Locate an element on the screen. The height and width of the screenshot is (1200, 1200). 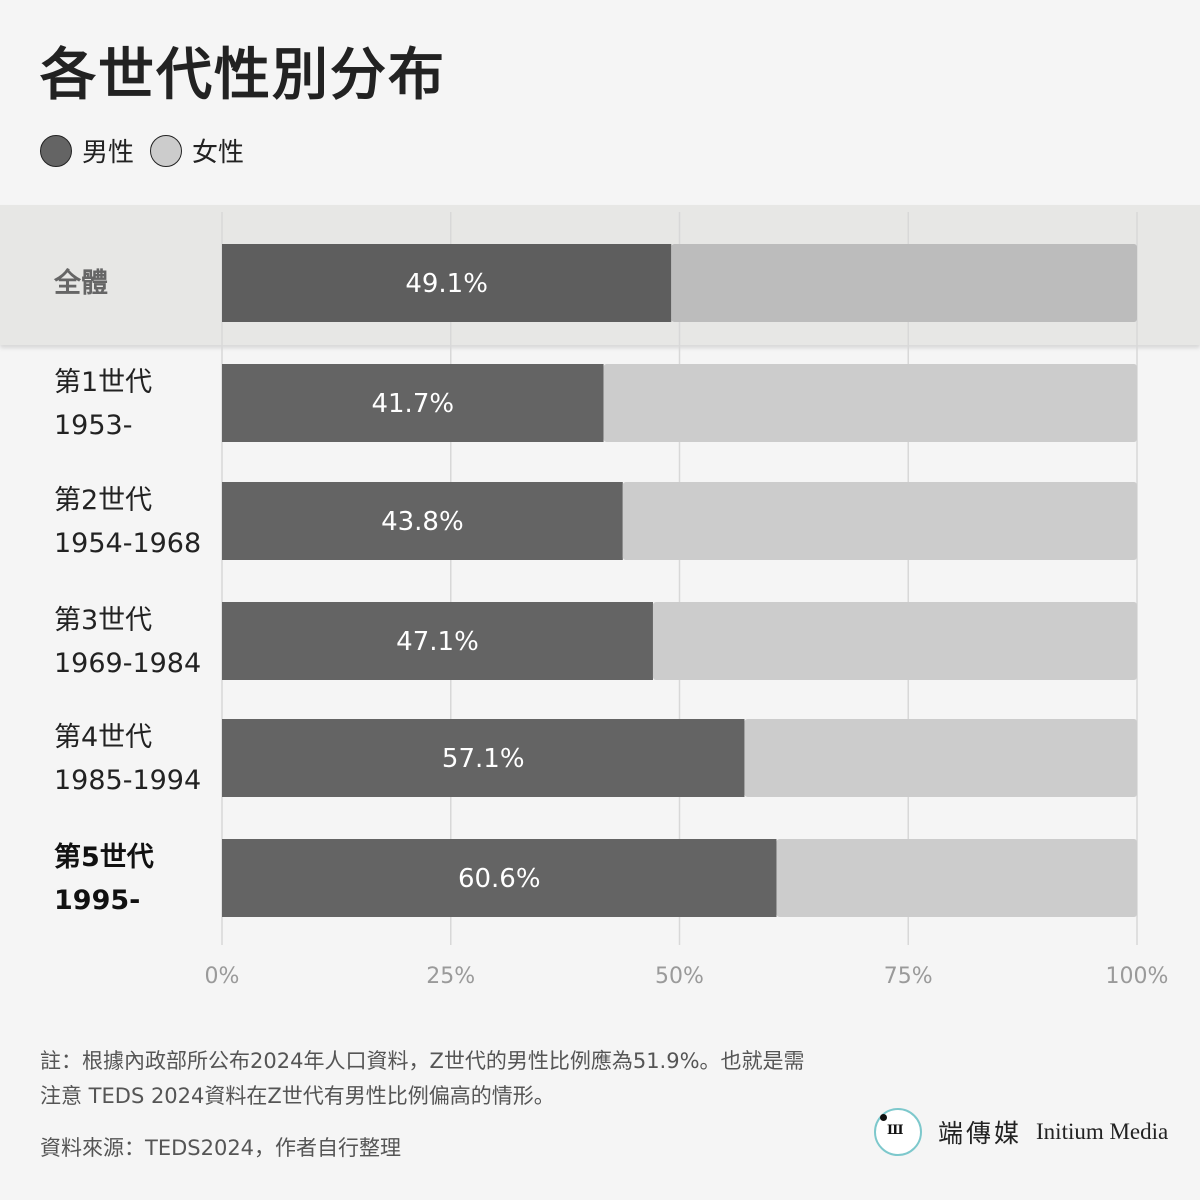
legend: 男性 女性 is located at coordinates (150, 150).